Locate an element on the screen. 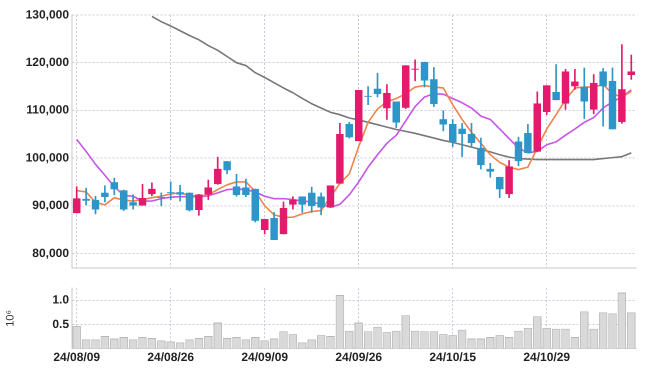 Image resolution: width=645 pixels, height=371 pixels. y-axis-title: 10⁶ is located at coordinates (10, 318).